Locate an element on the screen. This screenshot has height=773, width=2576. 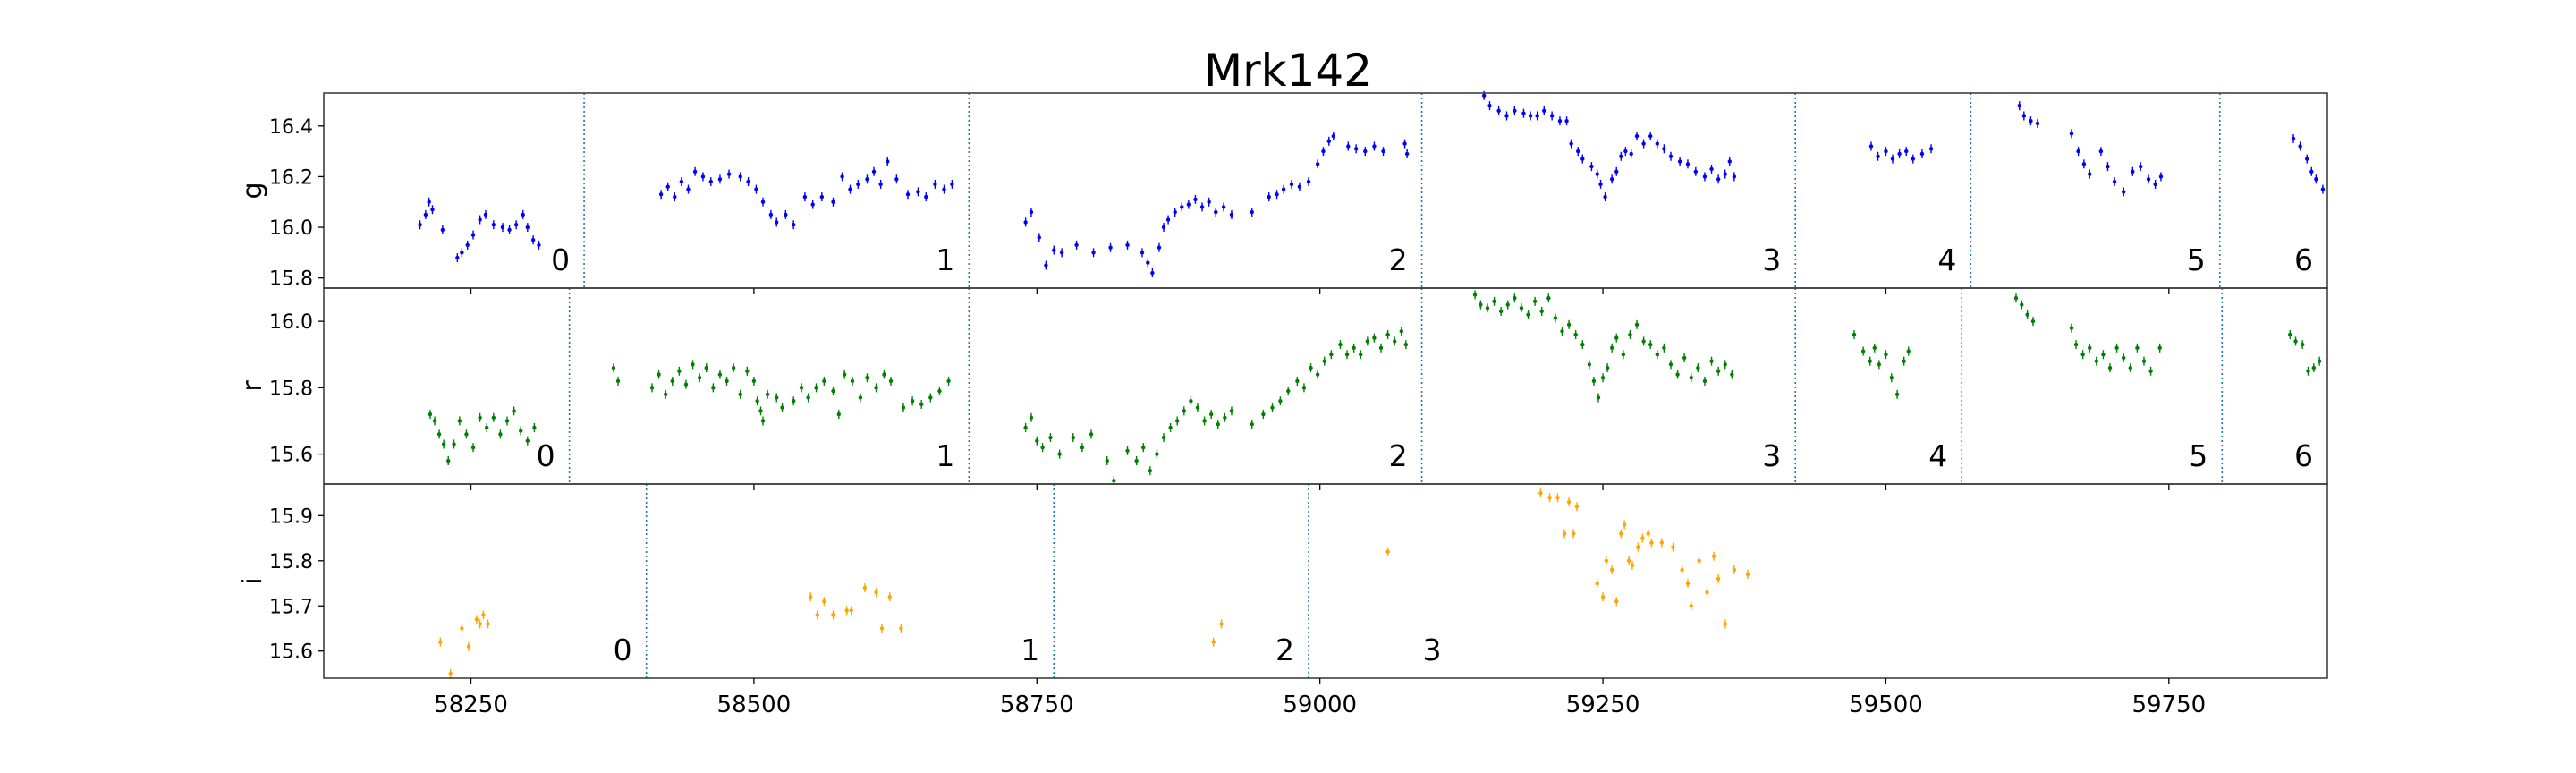
segment-label-g-4: 4 is located at coordinates (1946, 259).